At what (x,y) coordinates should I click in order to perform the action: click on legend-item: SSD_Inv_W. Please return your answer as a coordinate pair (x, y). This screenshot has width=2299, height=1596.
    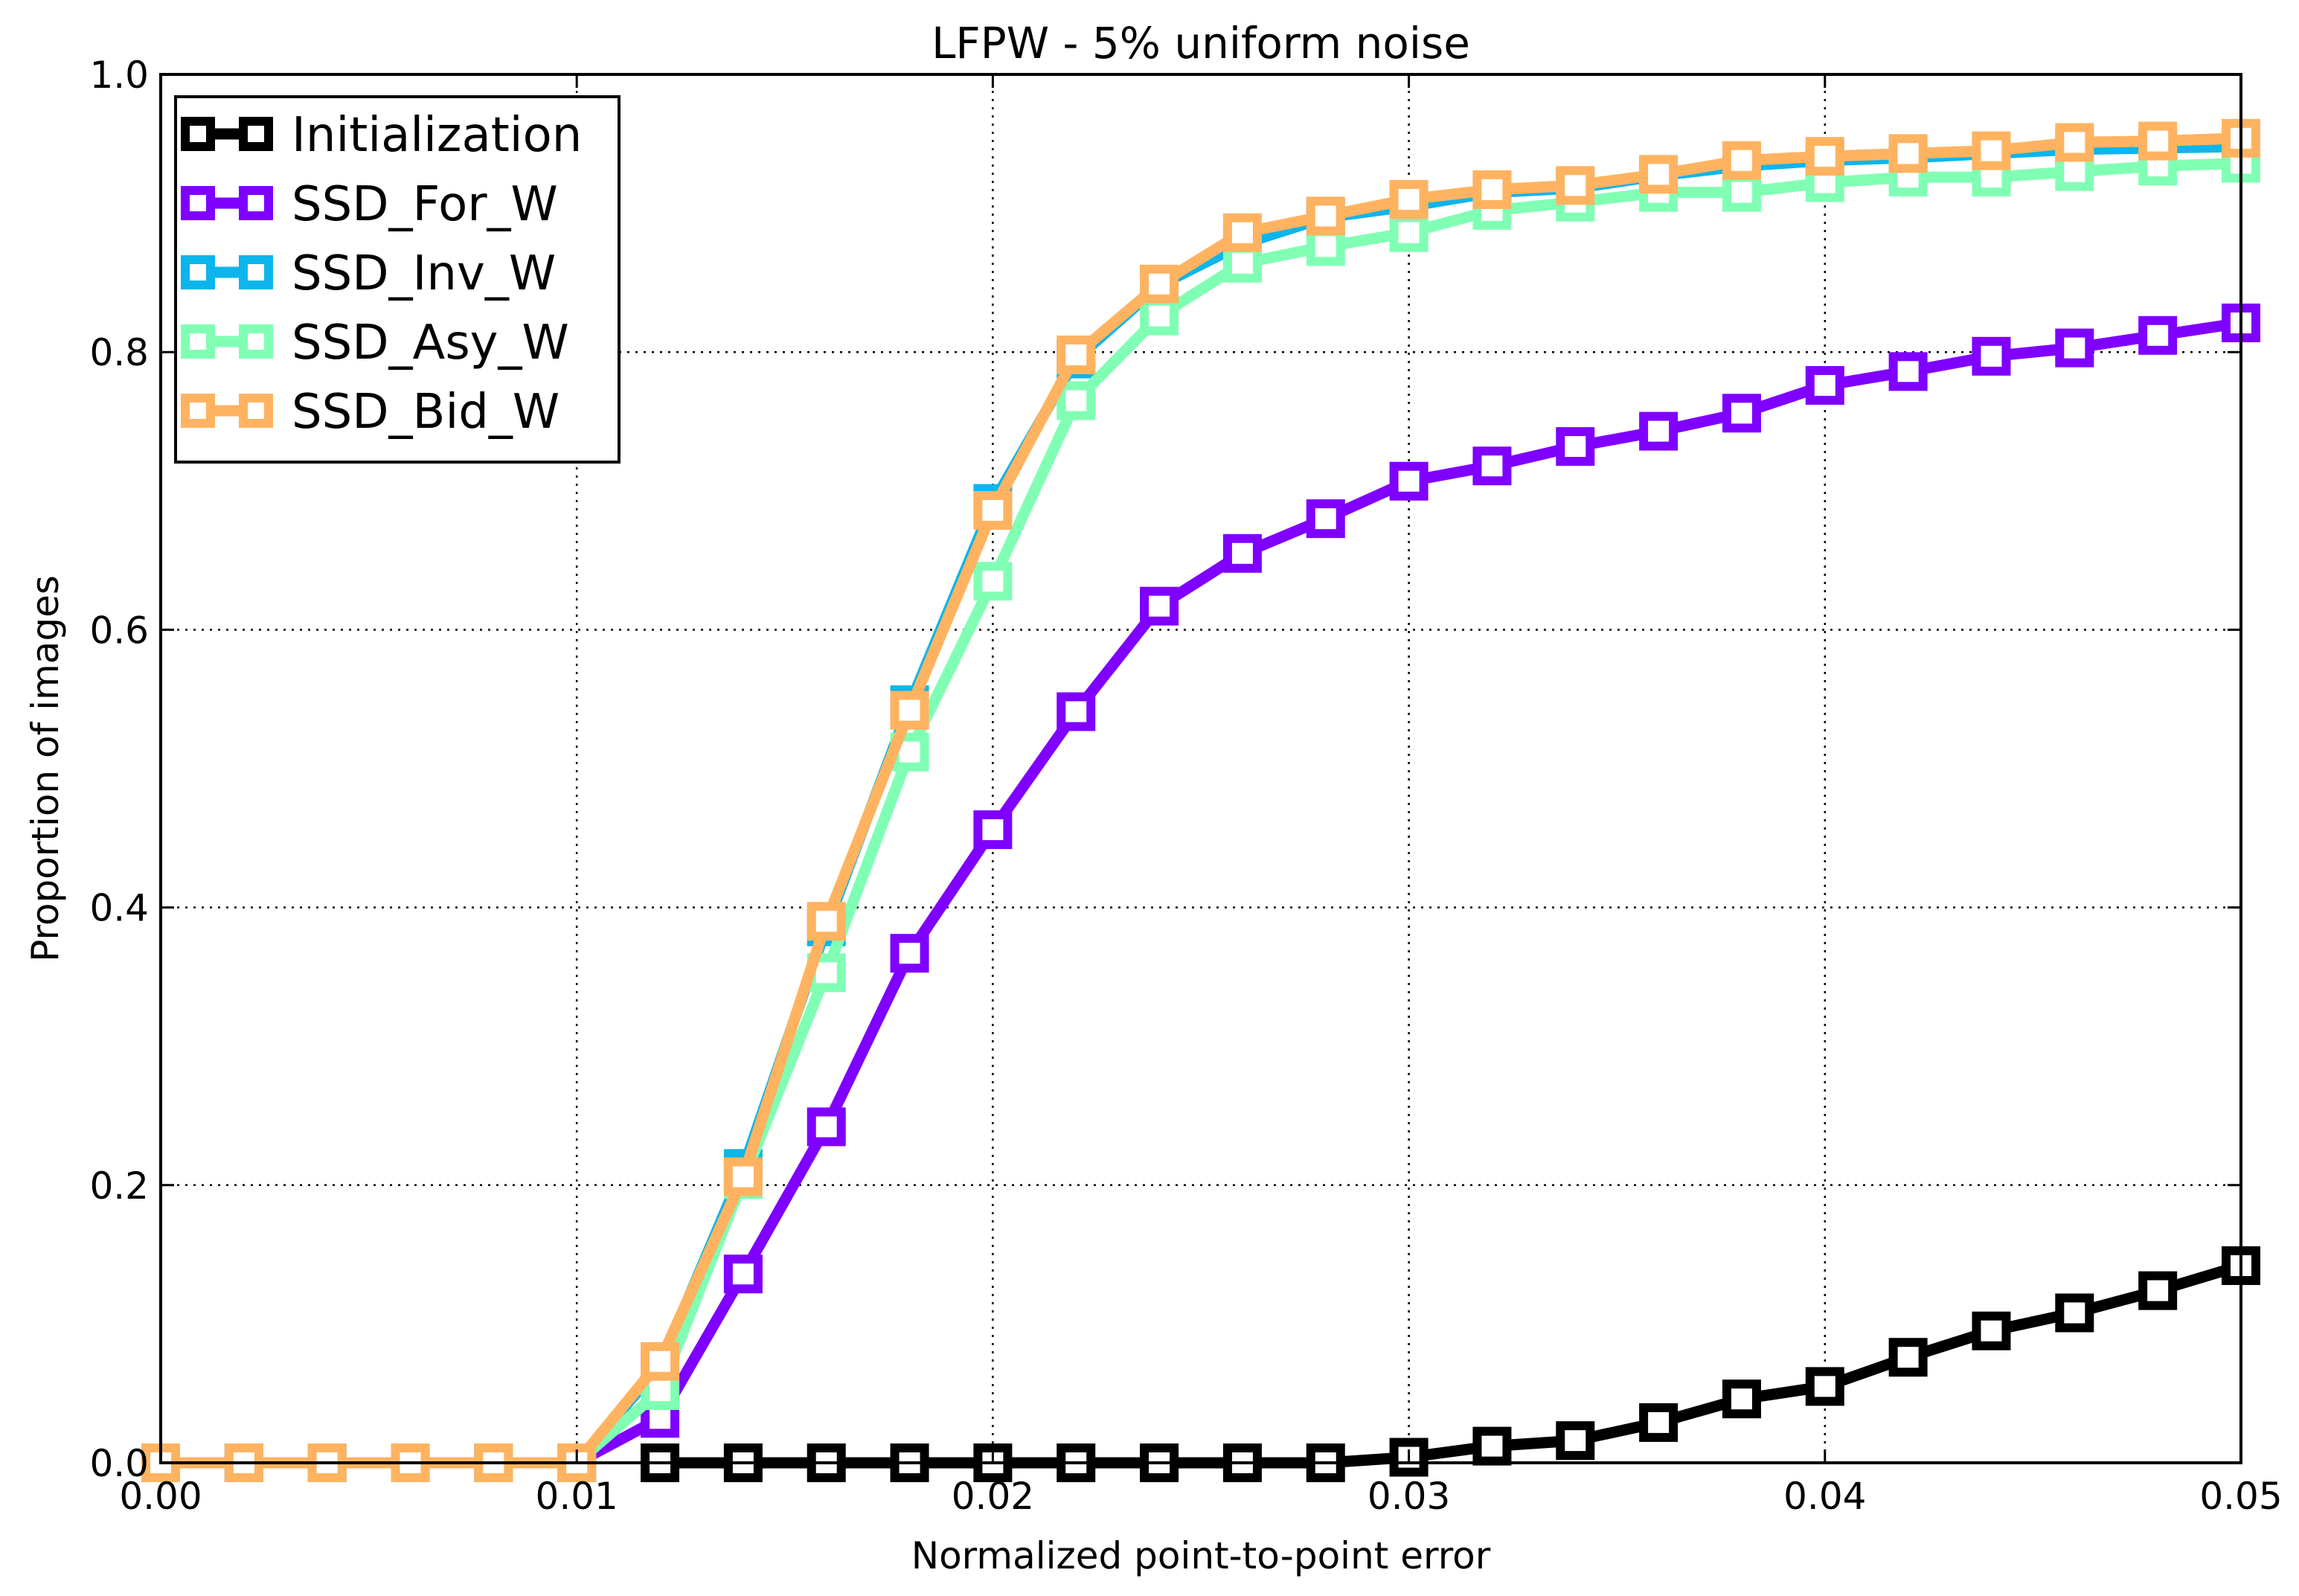
    Looking at the image, I should click on (368, 273).